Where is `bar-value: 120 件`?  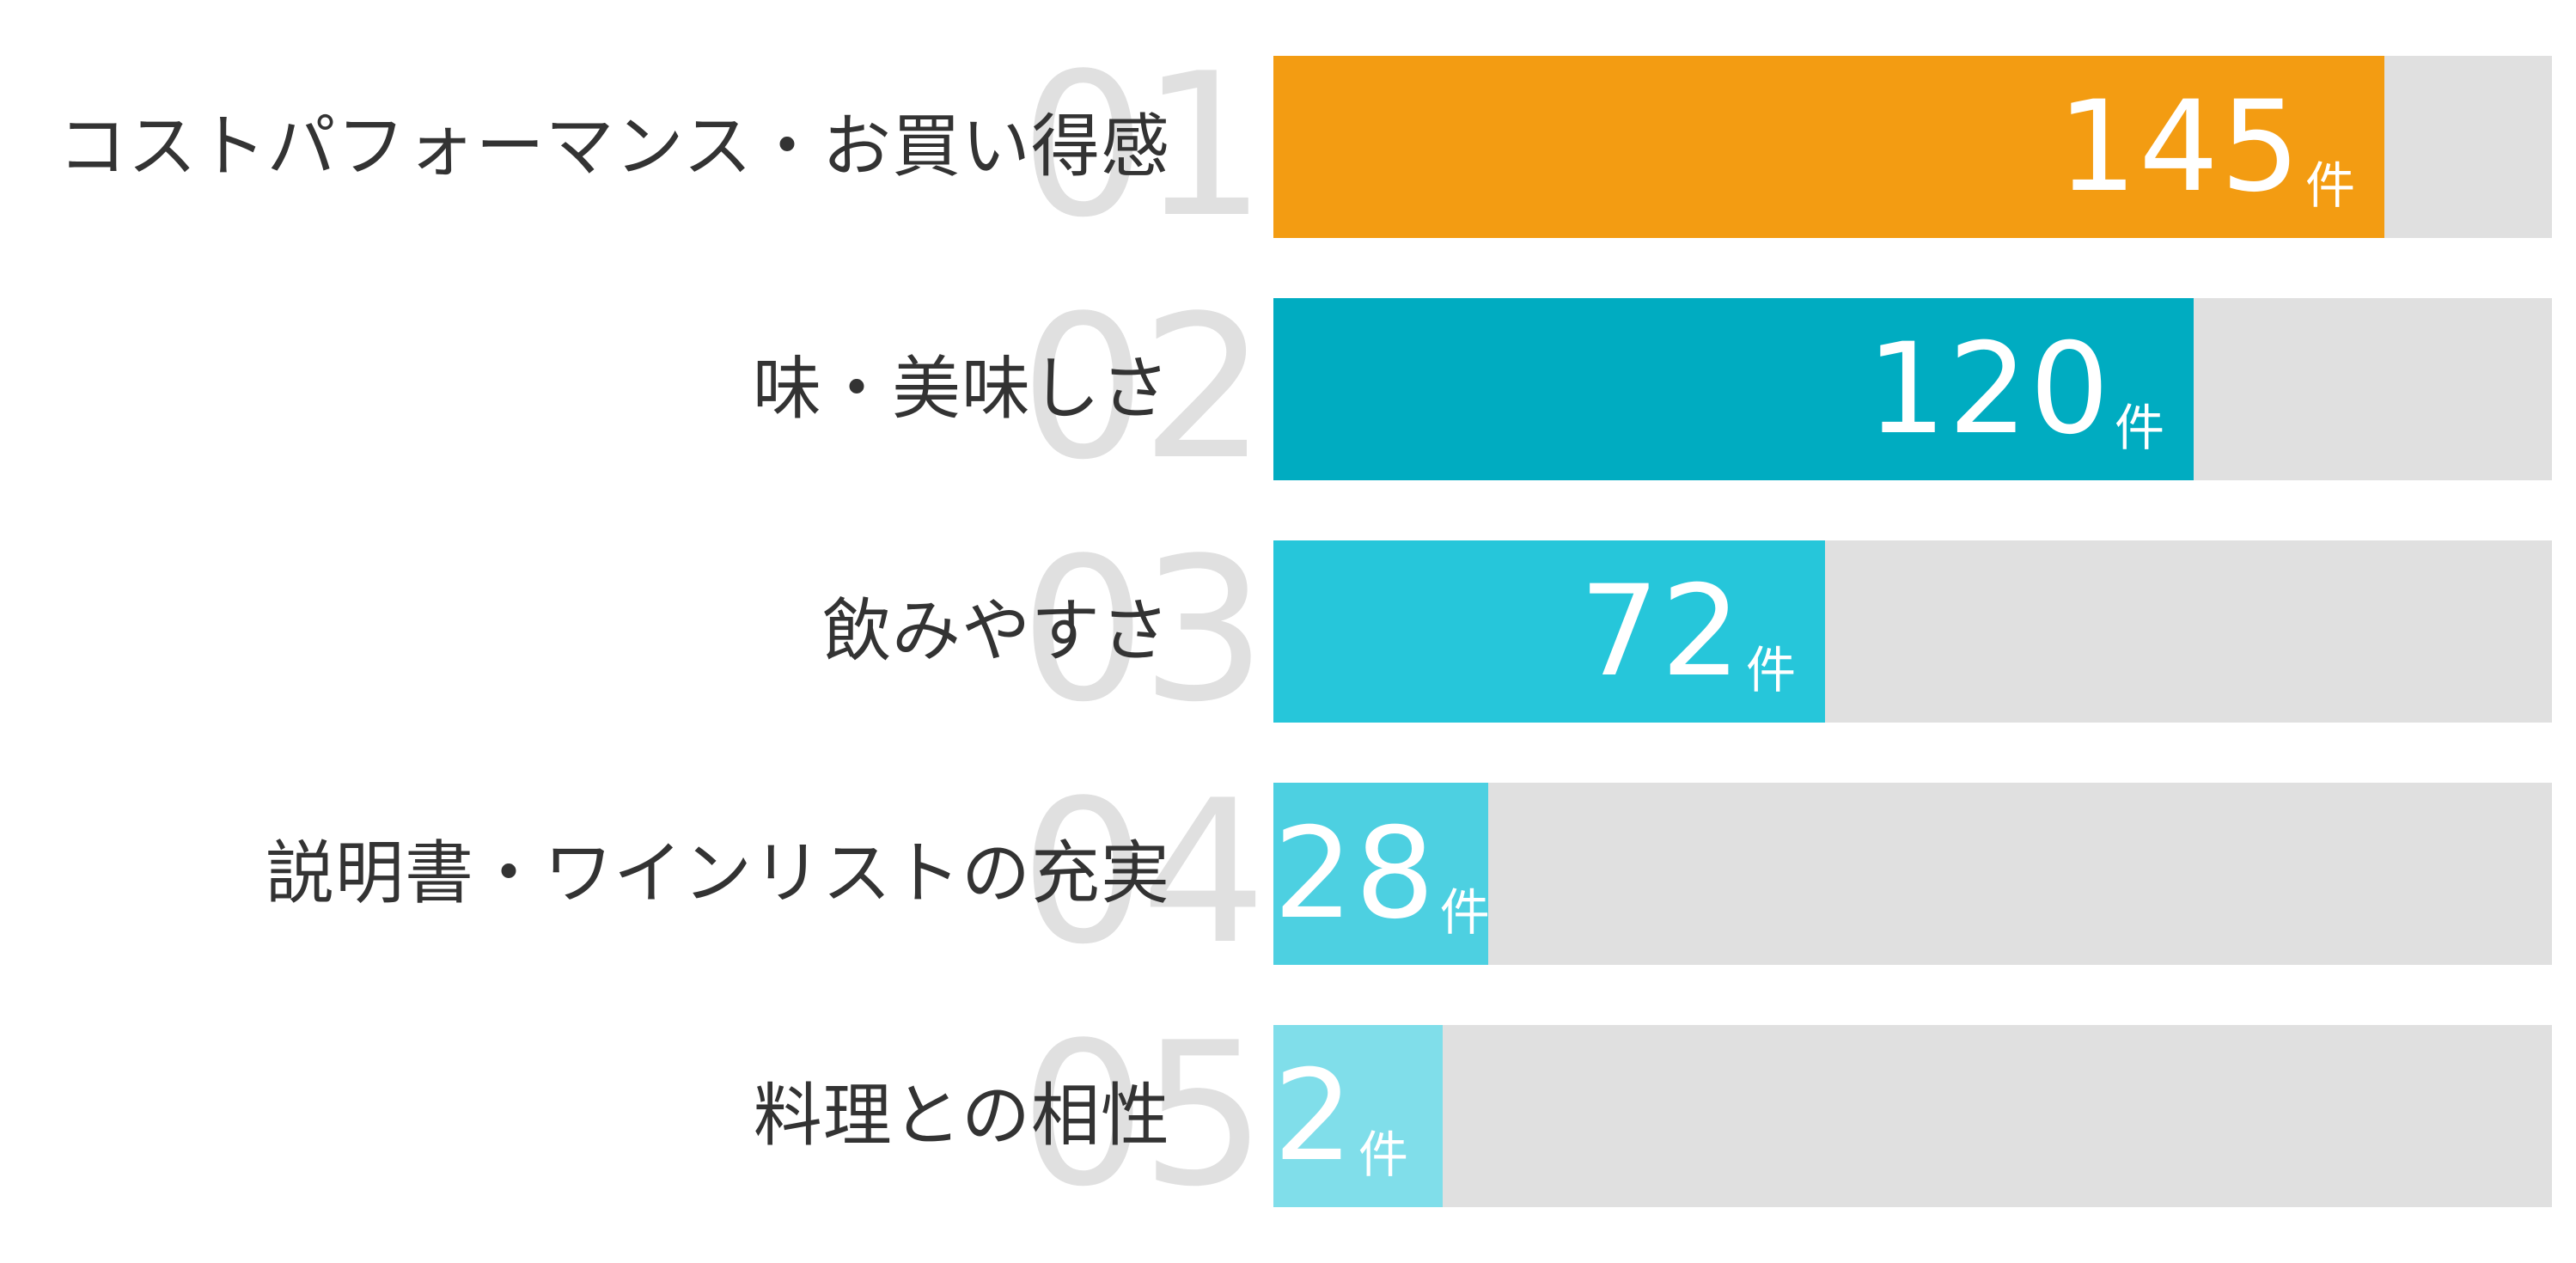
bar-value: 120 件 is located at coordinates (2015, 389).